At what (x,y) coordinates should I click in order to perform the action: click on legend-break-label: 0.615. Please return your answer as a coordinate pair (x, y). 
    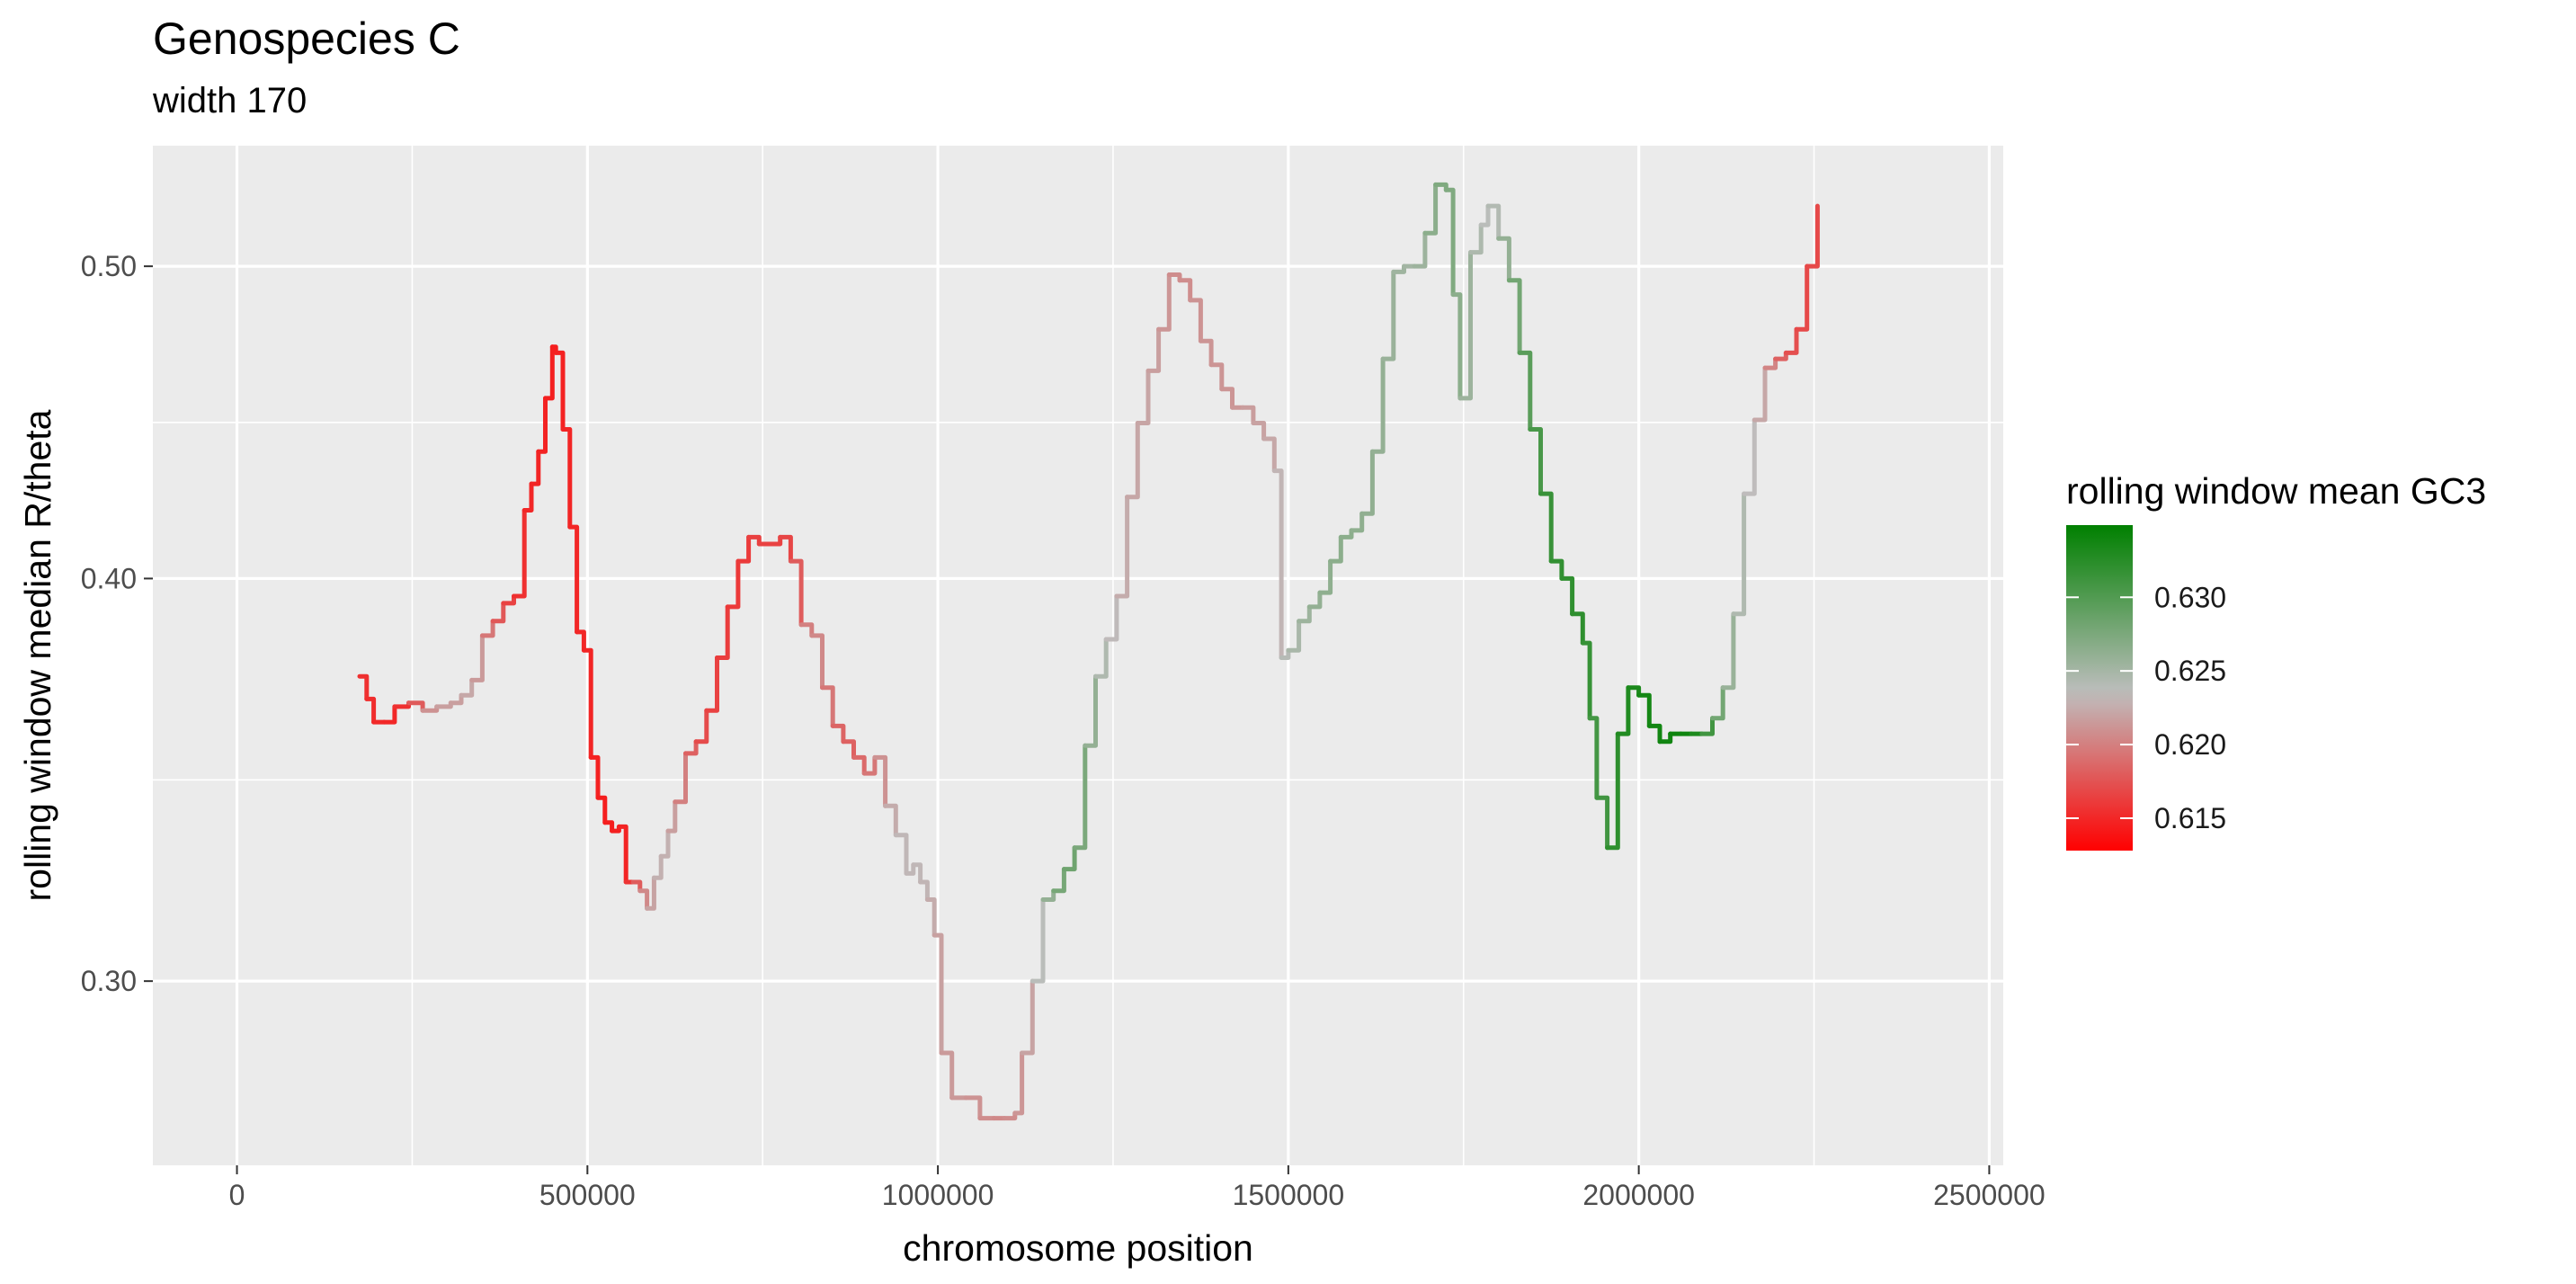
    Looking at the image, I should click on (2190, 818).